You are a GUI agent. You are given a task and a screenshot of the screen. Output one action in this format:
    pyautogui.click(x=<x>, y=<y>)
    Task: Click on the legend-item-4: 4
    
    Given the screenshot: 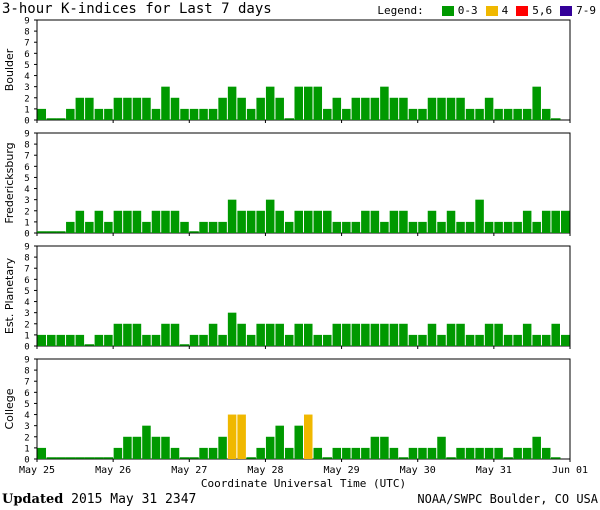 What is the action you would take?
    pyautogui.click(x=496, y=10)
    